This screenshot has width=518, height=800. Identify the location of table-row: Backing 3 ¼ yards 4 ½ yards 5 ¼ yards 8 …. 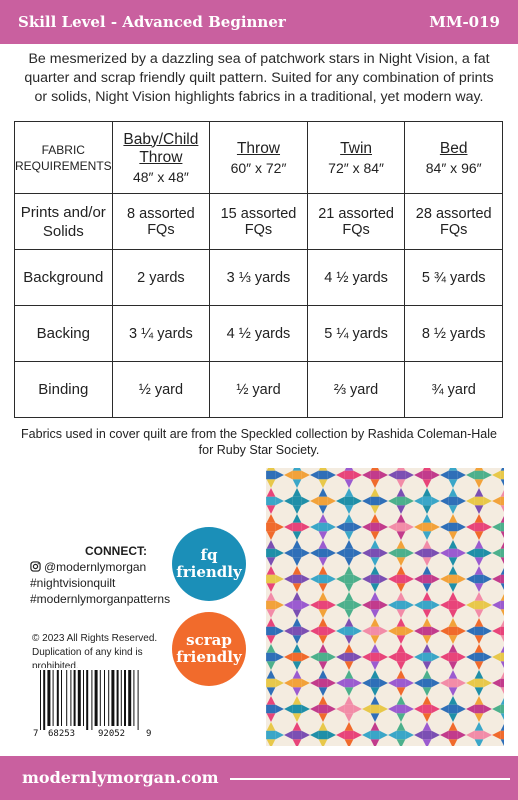
(258, 333).